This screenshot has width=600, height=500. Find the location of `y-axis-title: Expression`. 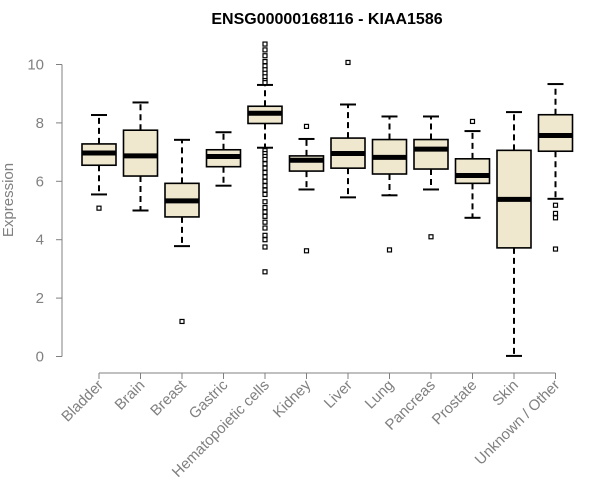

y-axis-title: Expression is located at coordinates (8, 200).